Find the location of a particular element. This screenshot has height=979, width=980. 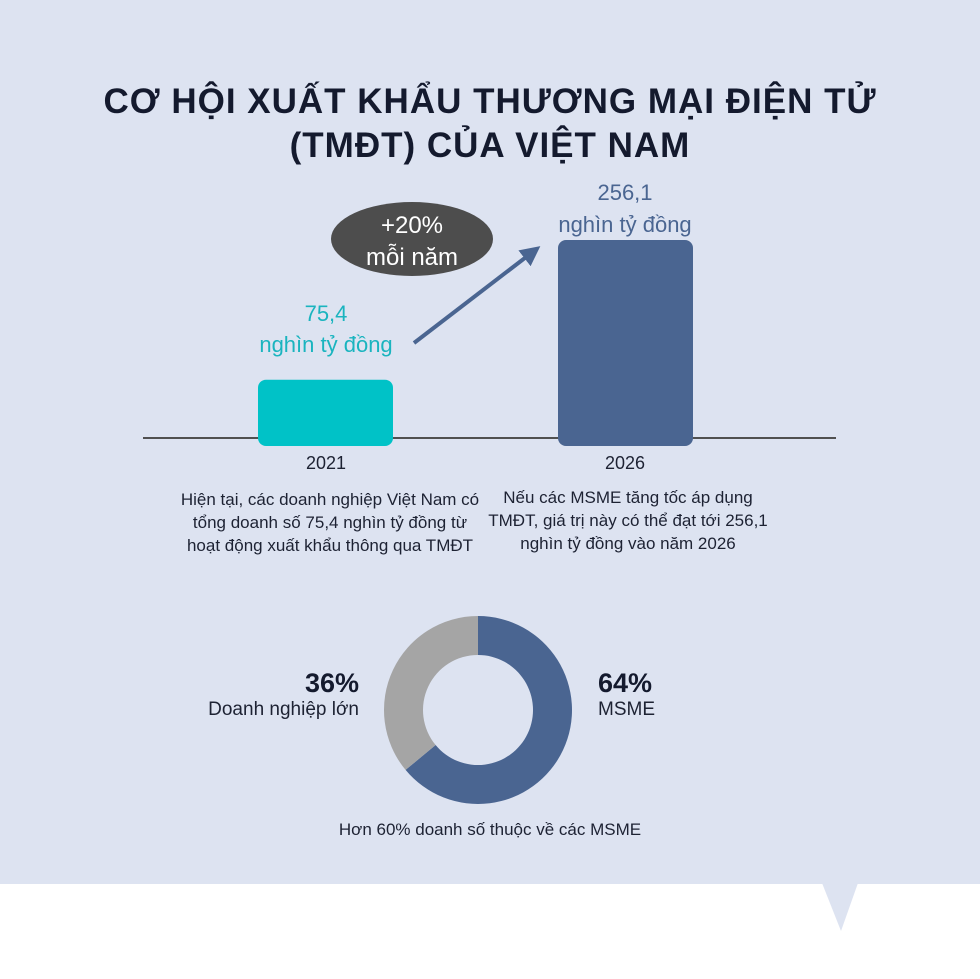

donut-chart is located at coordinates (478, 710).